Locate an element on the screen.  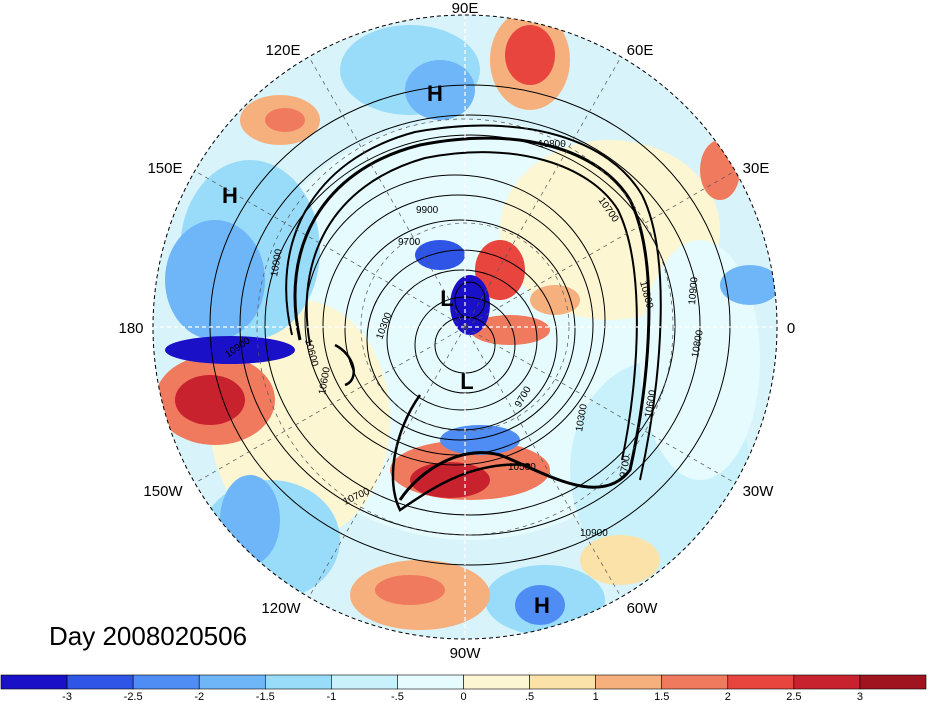
lon-label-150e: 150E is located at coordinates (164, 168).